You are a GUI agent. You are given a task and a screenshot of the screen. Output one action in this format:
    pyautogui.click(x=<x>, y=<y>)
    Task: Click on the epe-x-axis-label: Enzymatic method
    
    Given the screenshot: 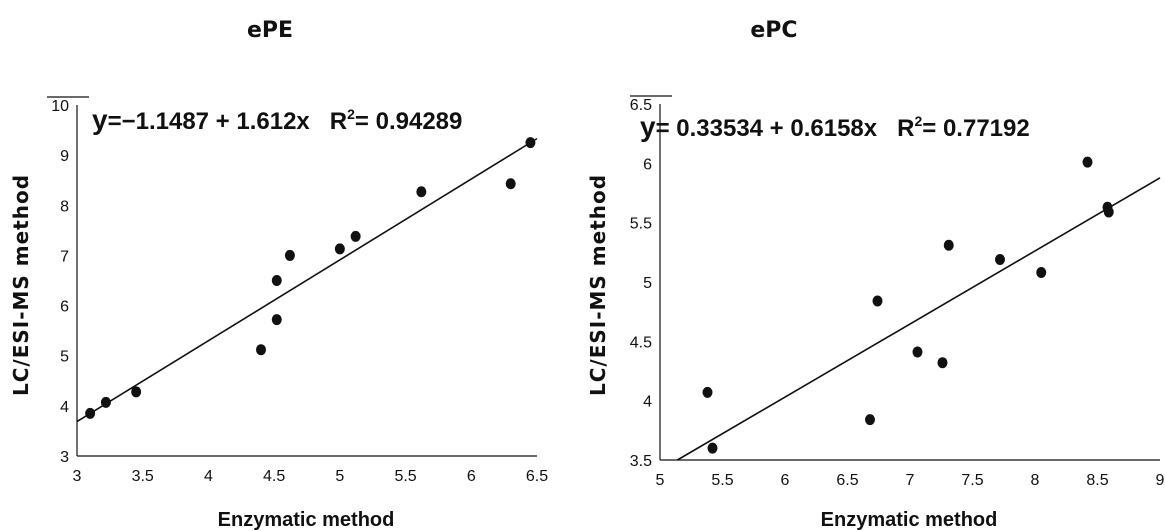 What is the action you would take?
    pyautogui.click(x=306, y=520)
    